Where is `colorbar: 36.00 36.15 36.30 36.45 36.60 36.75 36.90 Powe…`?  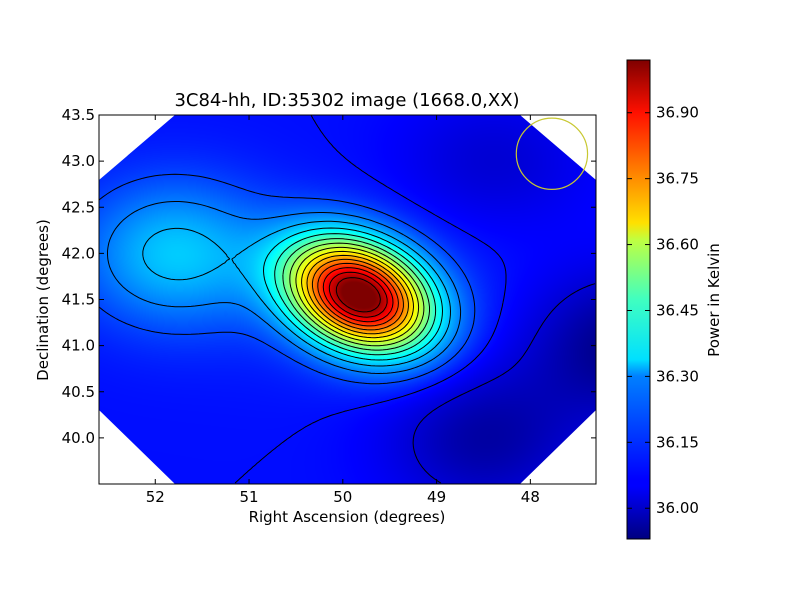 colorbar: 36.00 36.15 36.30 36.45 36.60 36.75 36.90 Powe… is located at coordinates (674, 299).